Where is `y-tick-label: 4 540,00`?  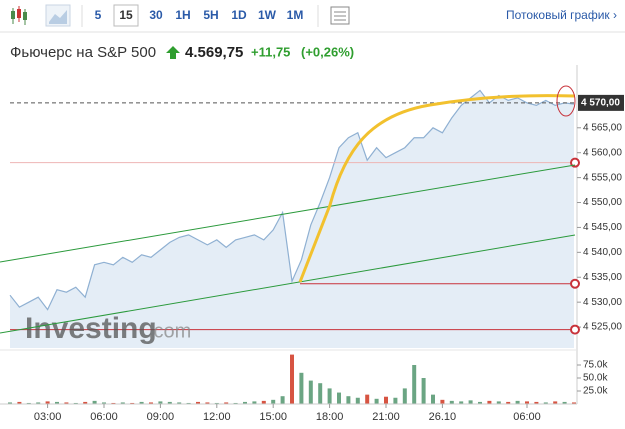 y-tick-label: 4 540,00 is located at coordinates (602, 252).